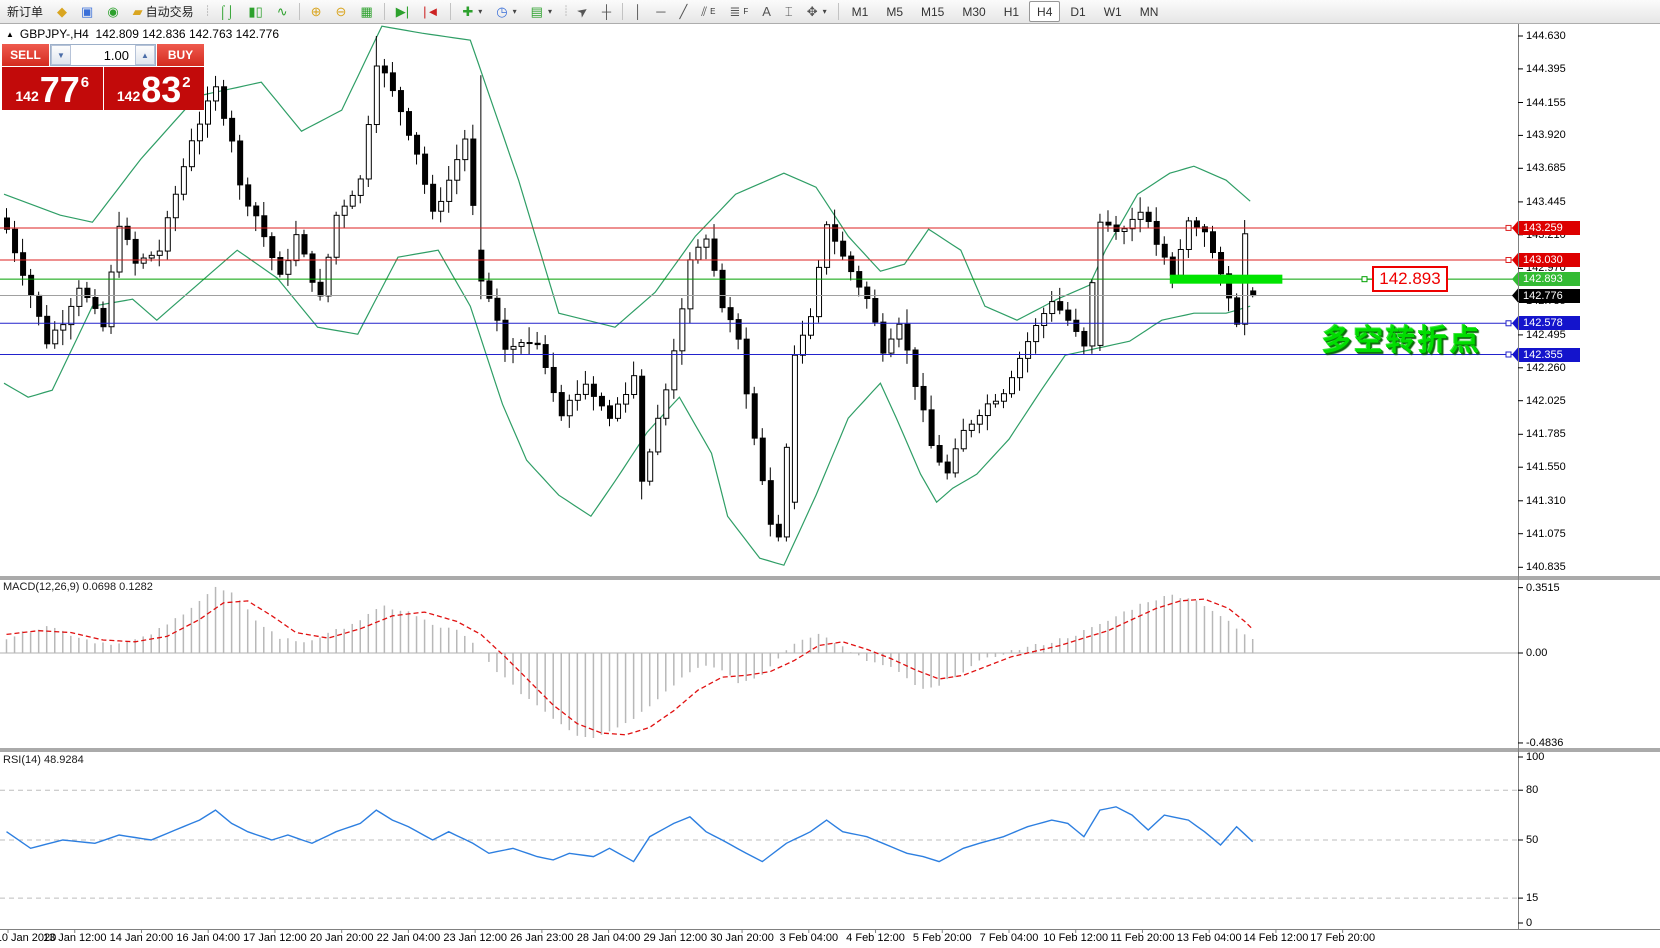  I want to click on zoom-out-button: ⊖, so click(341, 11).